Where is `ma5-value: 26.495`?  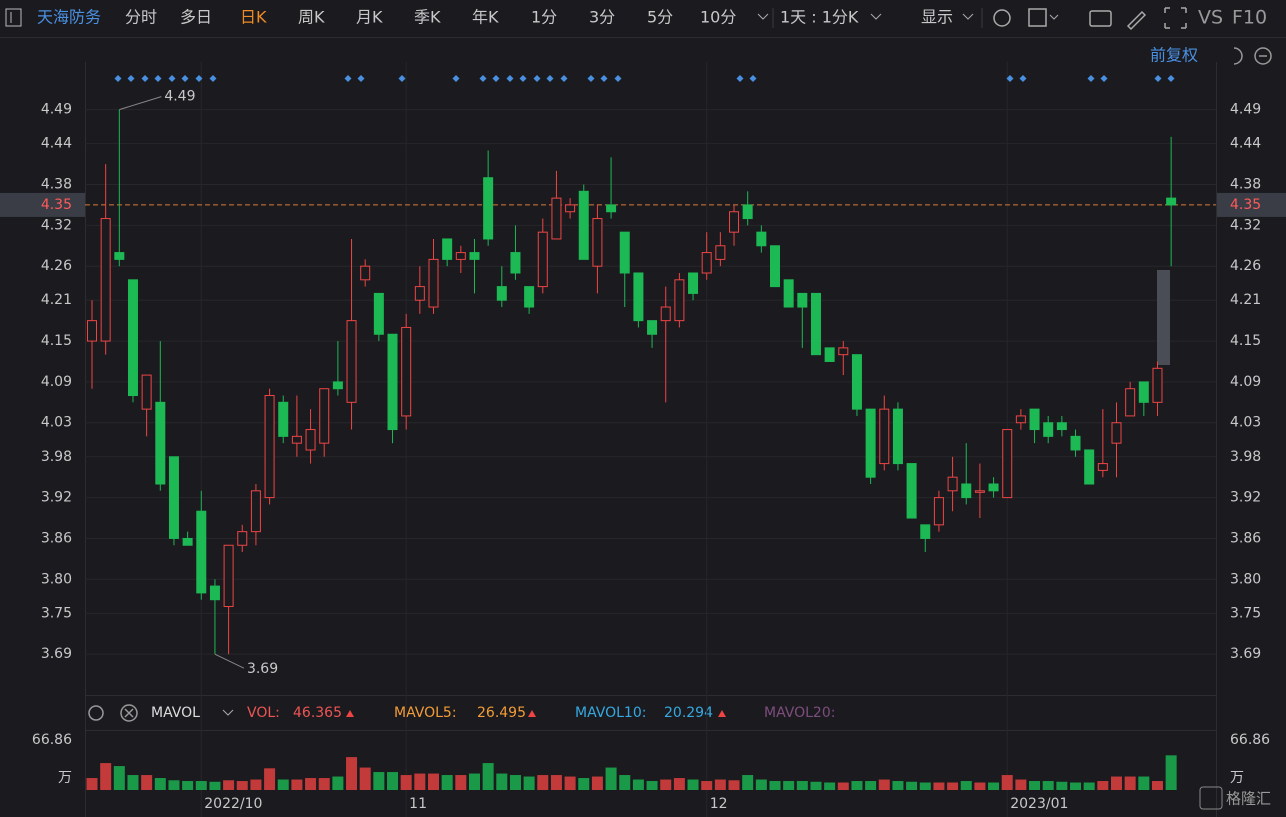
ma5-value: 26.495 is located at coordinates (501, 713).